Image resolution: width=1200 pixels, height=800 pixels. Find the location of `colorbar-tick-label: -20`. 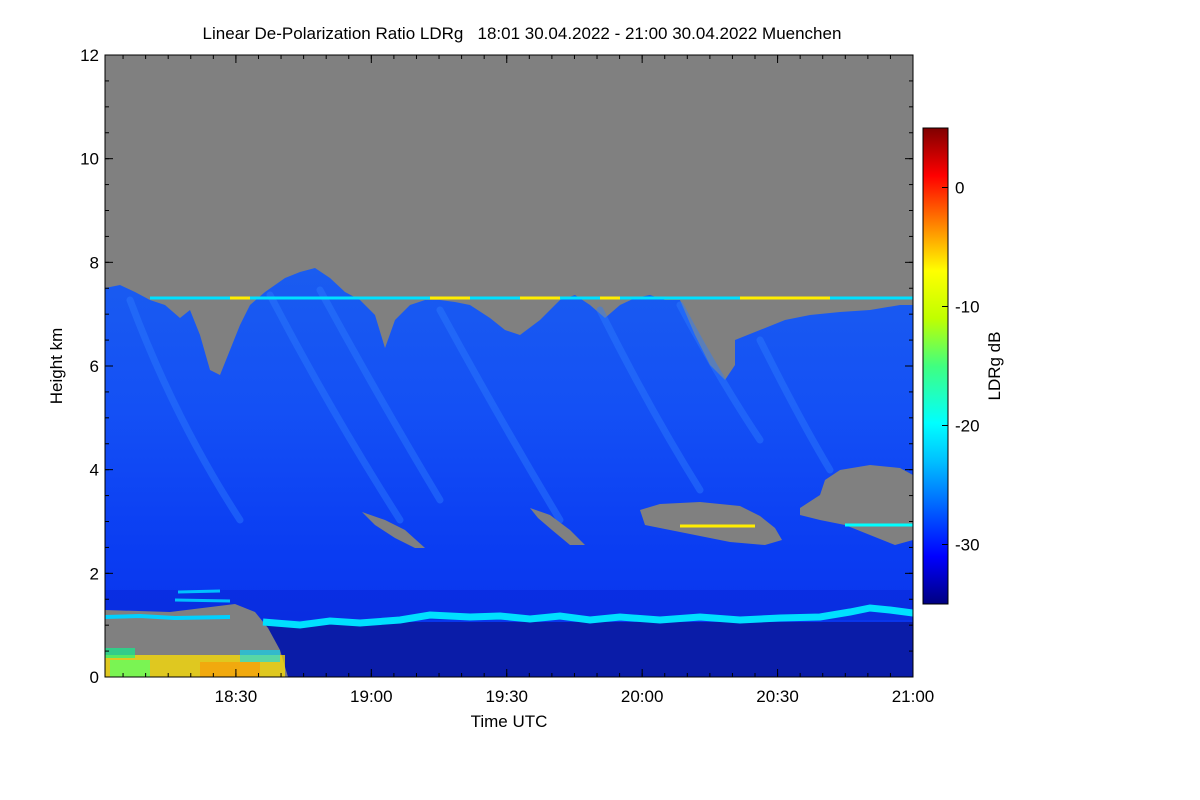

colorbar-tick-label: -20 is located at coordinates (967, 426).